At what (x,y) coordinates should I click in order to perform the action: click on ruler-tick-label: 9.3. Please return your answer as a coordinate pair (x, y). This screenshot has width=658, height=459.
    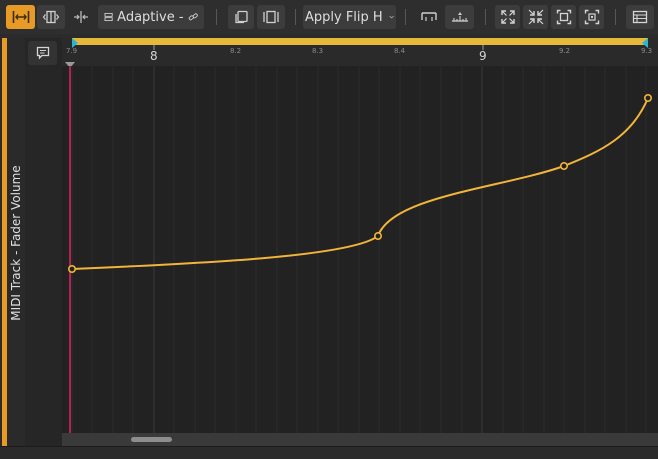
    Looking at the image, I should click on (647, 51).